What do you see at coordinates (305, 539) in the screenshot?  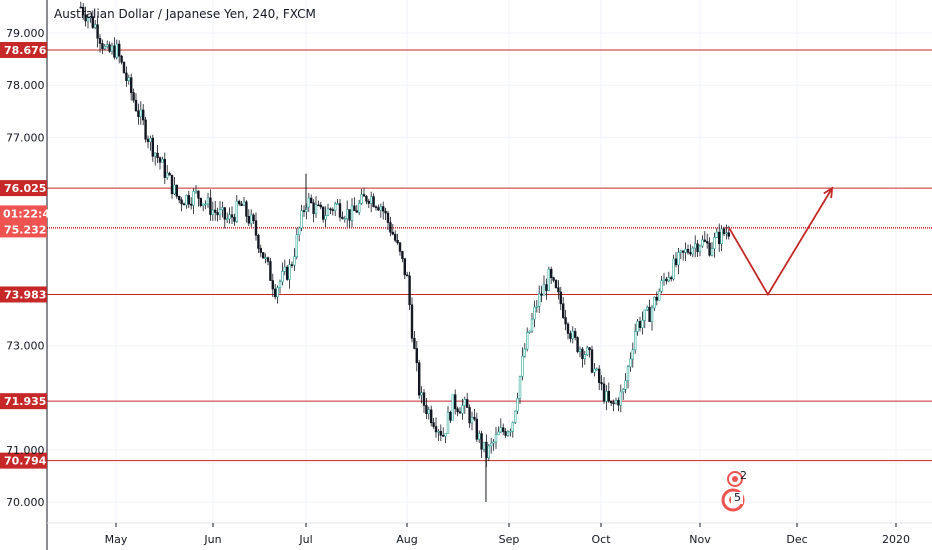 I see `time-tick-label: Jul` at bounding box center [305, 539].